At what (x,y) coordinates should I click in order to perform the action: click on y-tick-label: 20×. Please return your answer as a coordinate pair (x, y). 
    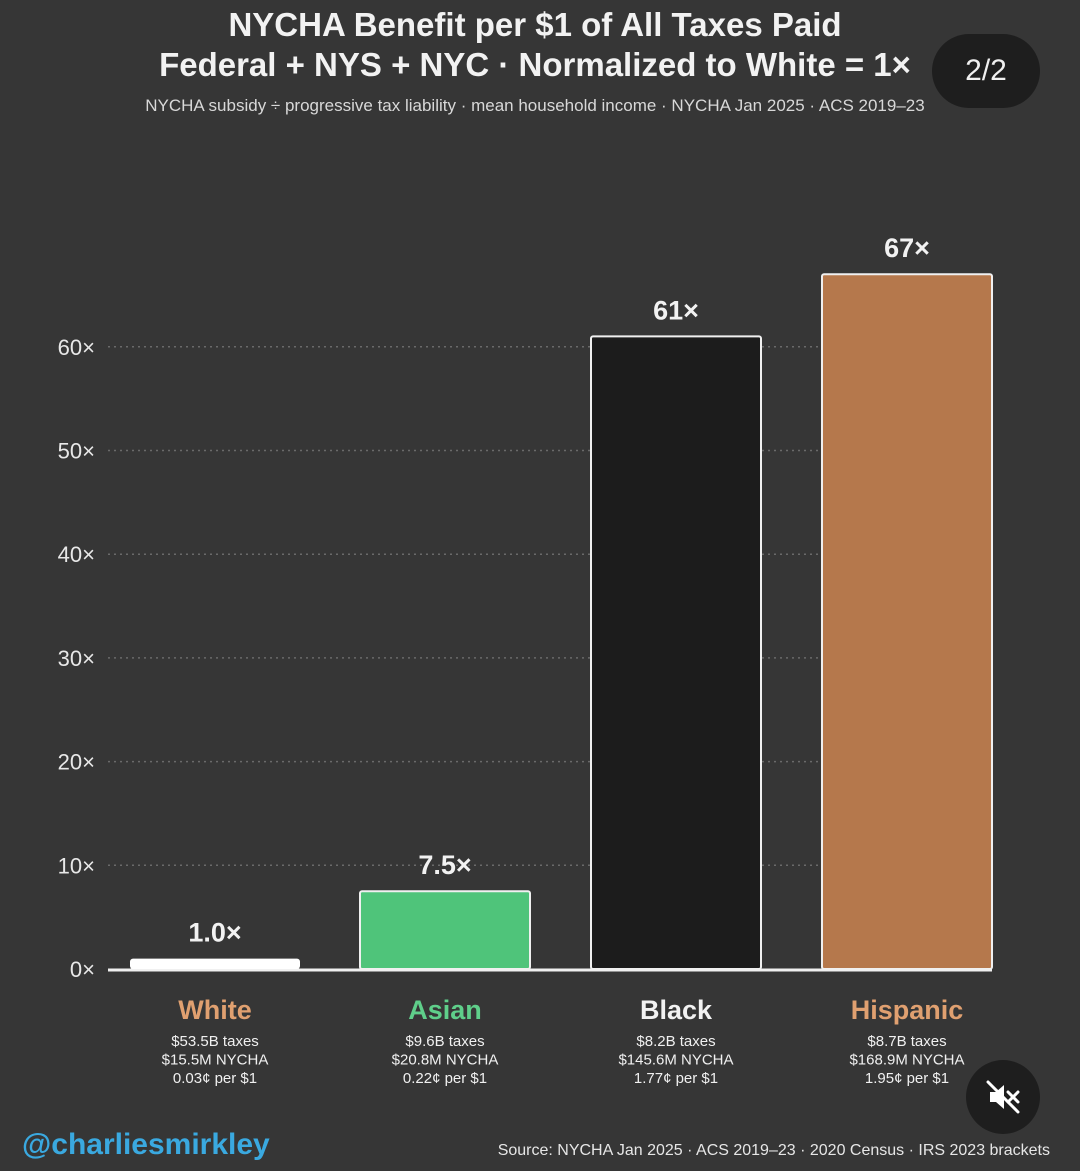
    Looking at the image, I should click on (76, 762).